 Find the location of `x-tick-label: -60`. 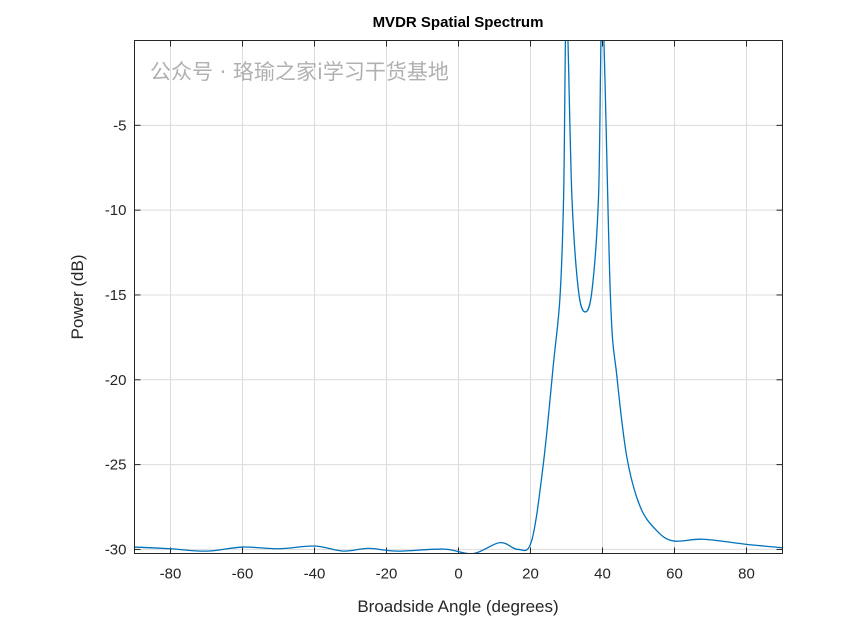

x-tick-label: -60 is located at coordinates (243, 574).